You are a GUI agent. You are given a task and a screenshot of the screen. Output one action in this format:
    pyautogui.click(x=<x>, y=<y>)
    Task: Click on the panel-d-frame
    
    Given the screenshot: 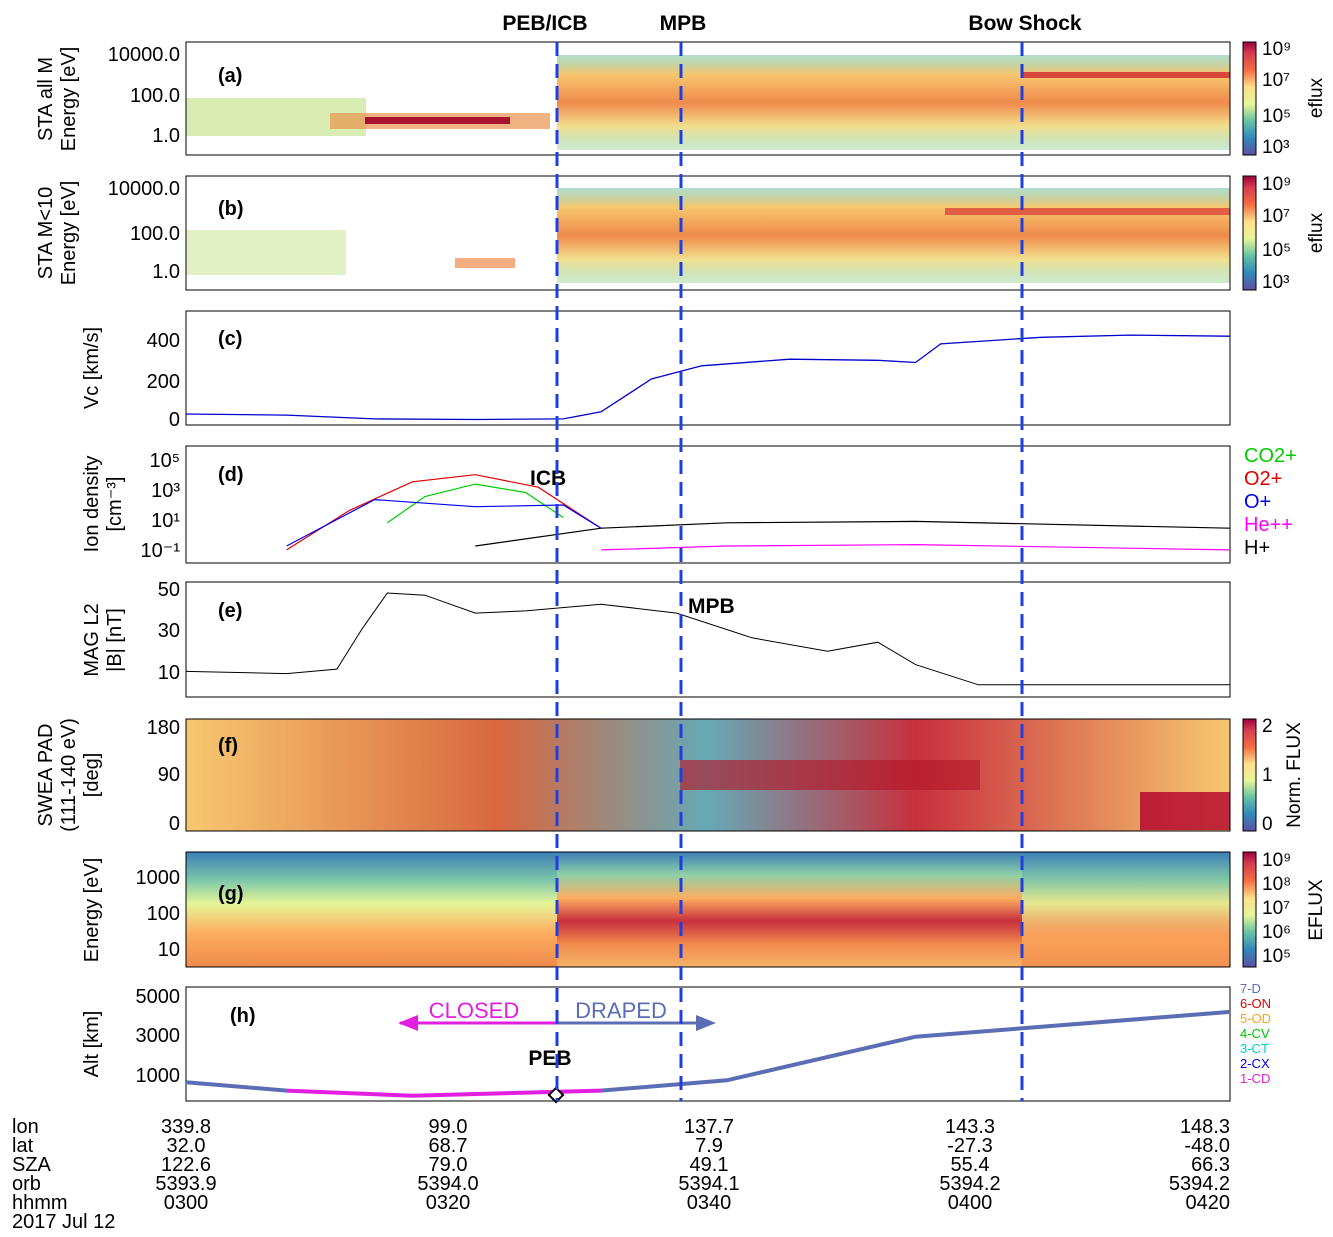 What is the action you would take?
    pyautogui.click(x=708, y=504)
    